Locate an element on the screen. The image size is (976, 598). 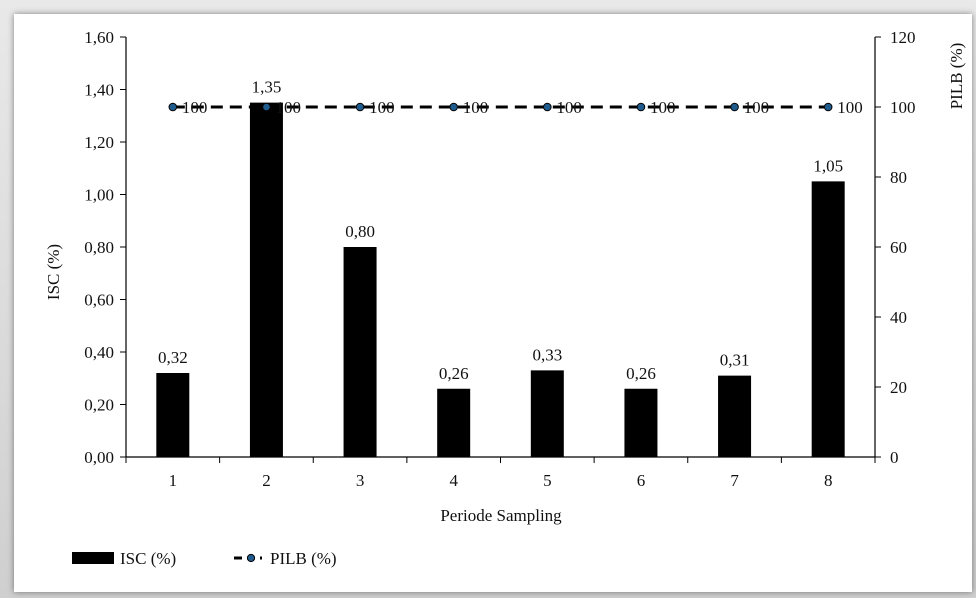
legend-swatch-isc is located at coordinates (93, 558).